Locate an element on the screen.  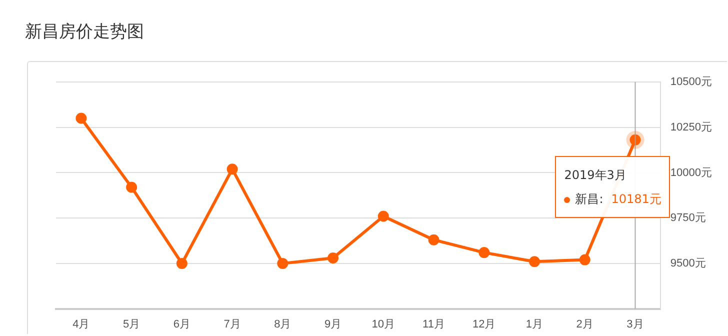
x-tick-label: 11月 is located at coordinates (433, 324).